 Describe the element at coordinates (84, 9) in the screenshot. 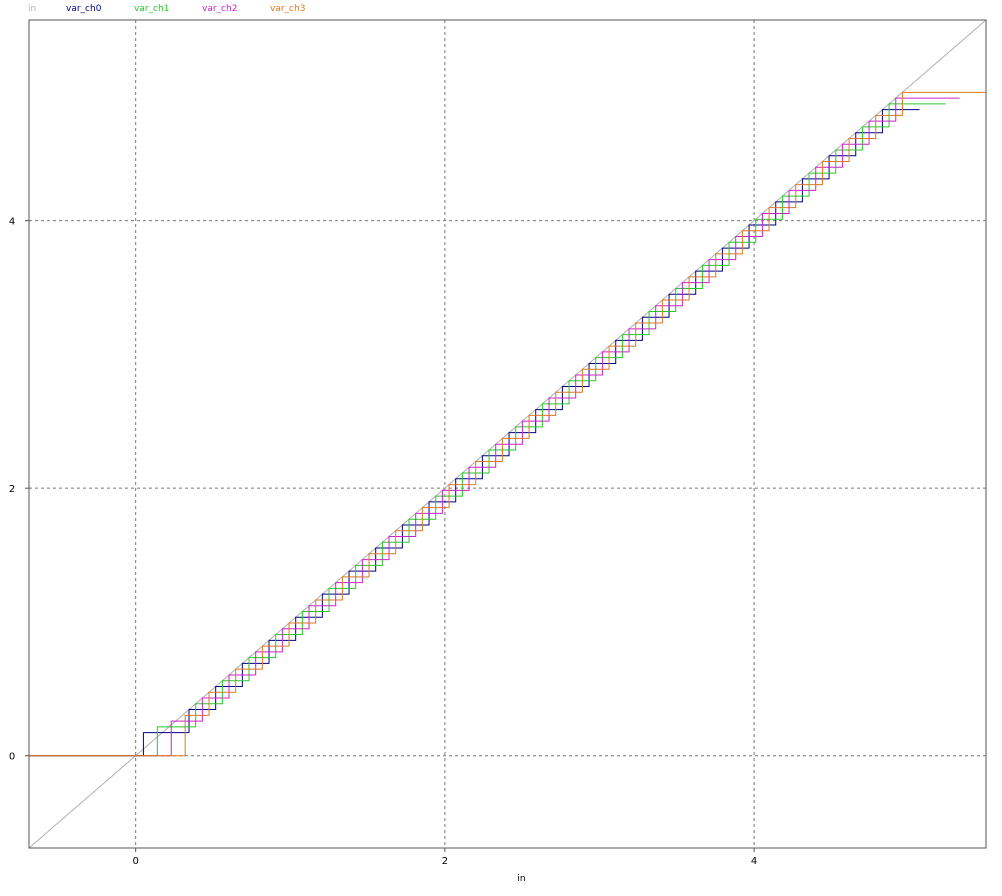

I see `legend-entry-var-ch0: var_ch0` at that location.